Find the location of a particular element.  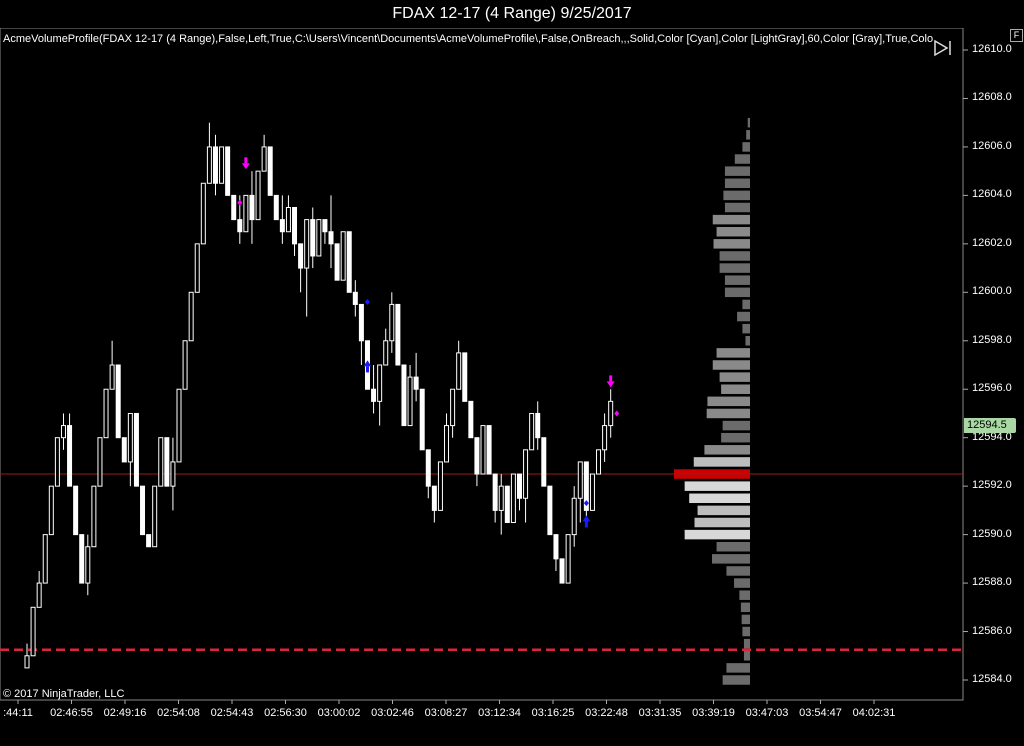

time-tick-label: :44:11 is located at coordinates (18, 713).